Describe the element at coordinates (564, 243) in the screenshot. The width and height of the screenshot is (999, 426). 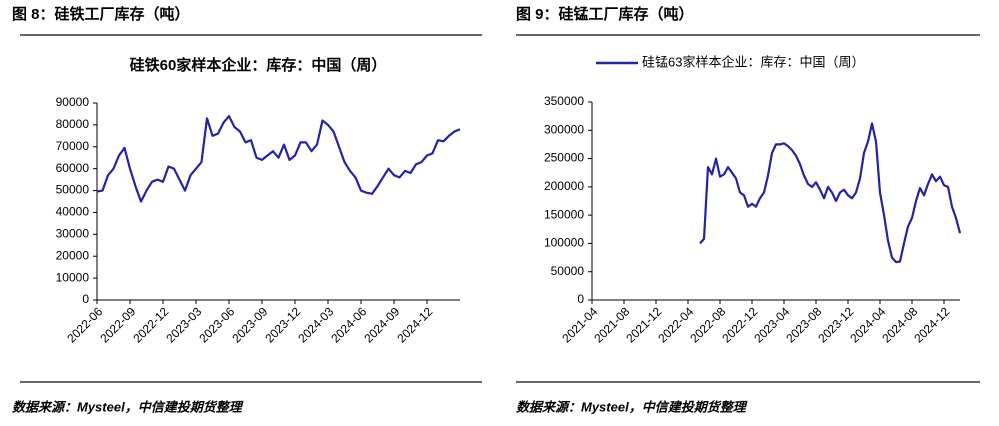
I see `y-tick-label: 100000` at that location.